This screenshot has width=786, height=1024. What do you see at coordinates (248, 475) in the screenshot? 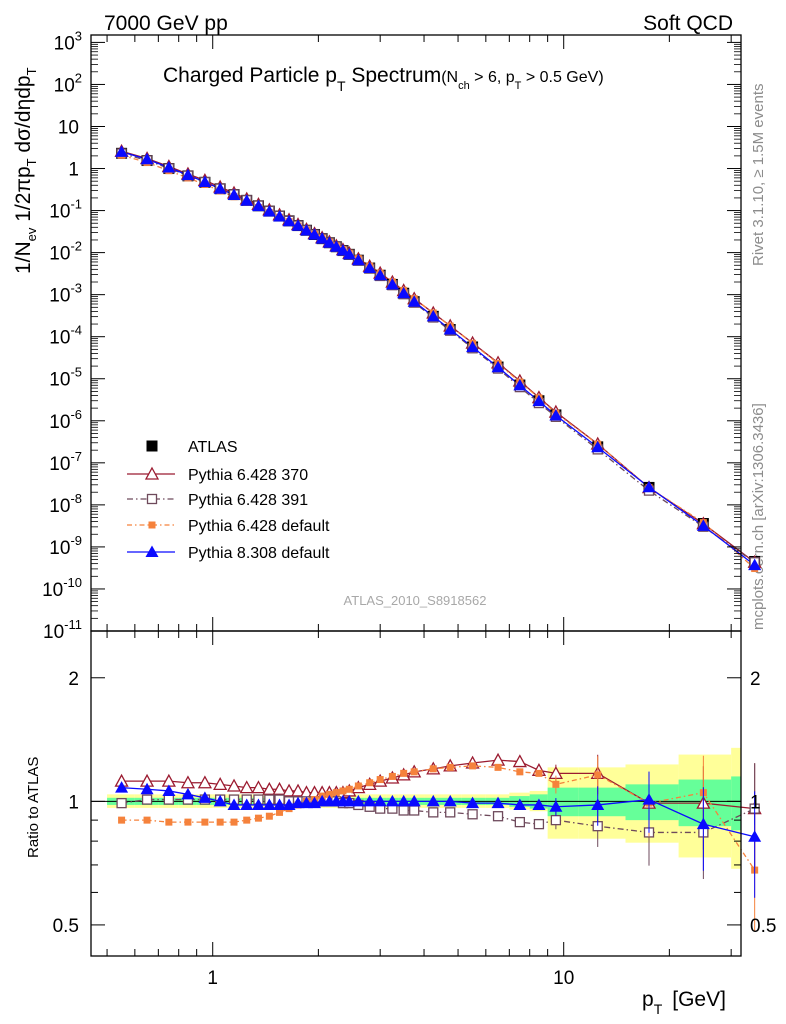
I see `legend-label-py370: Pythia 6.428 370` at bounding box center [248, 475].